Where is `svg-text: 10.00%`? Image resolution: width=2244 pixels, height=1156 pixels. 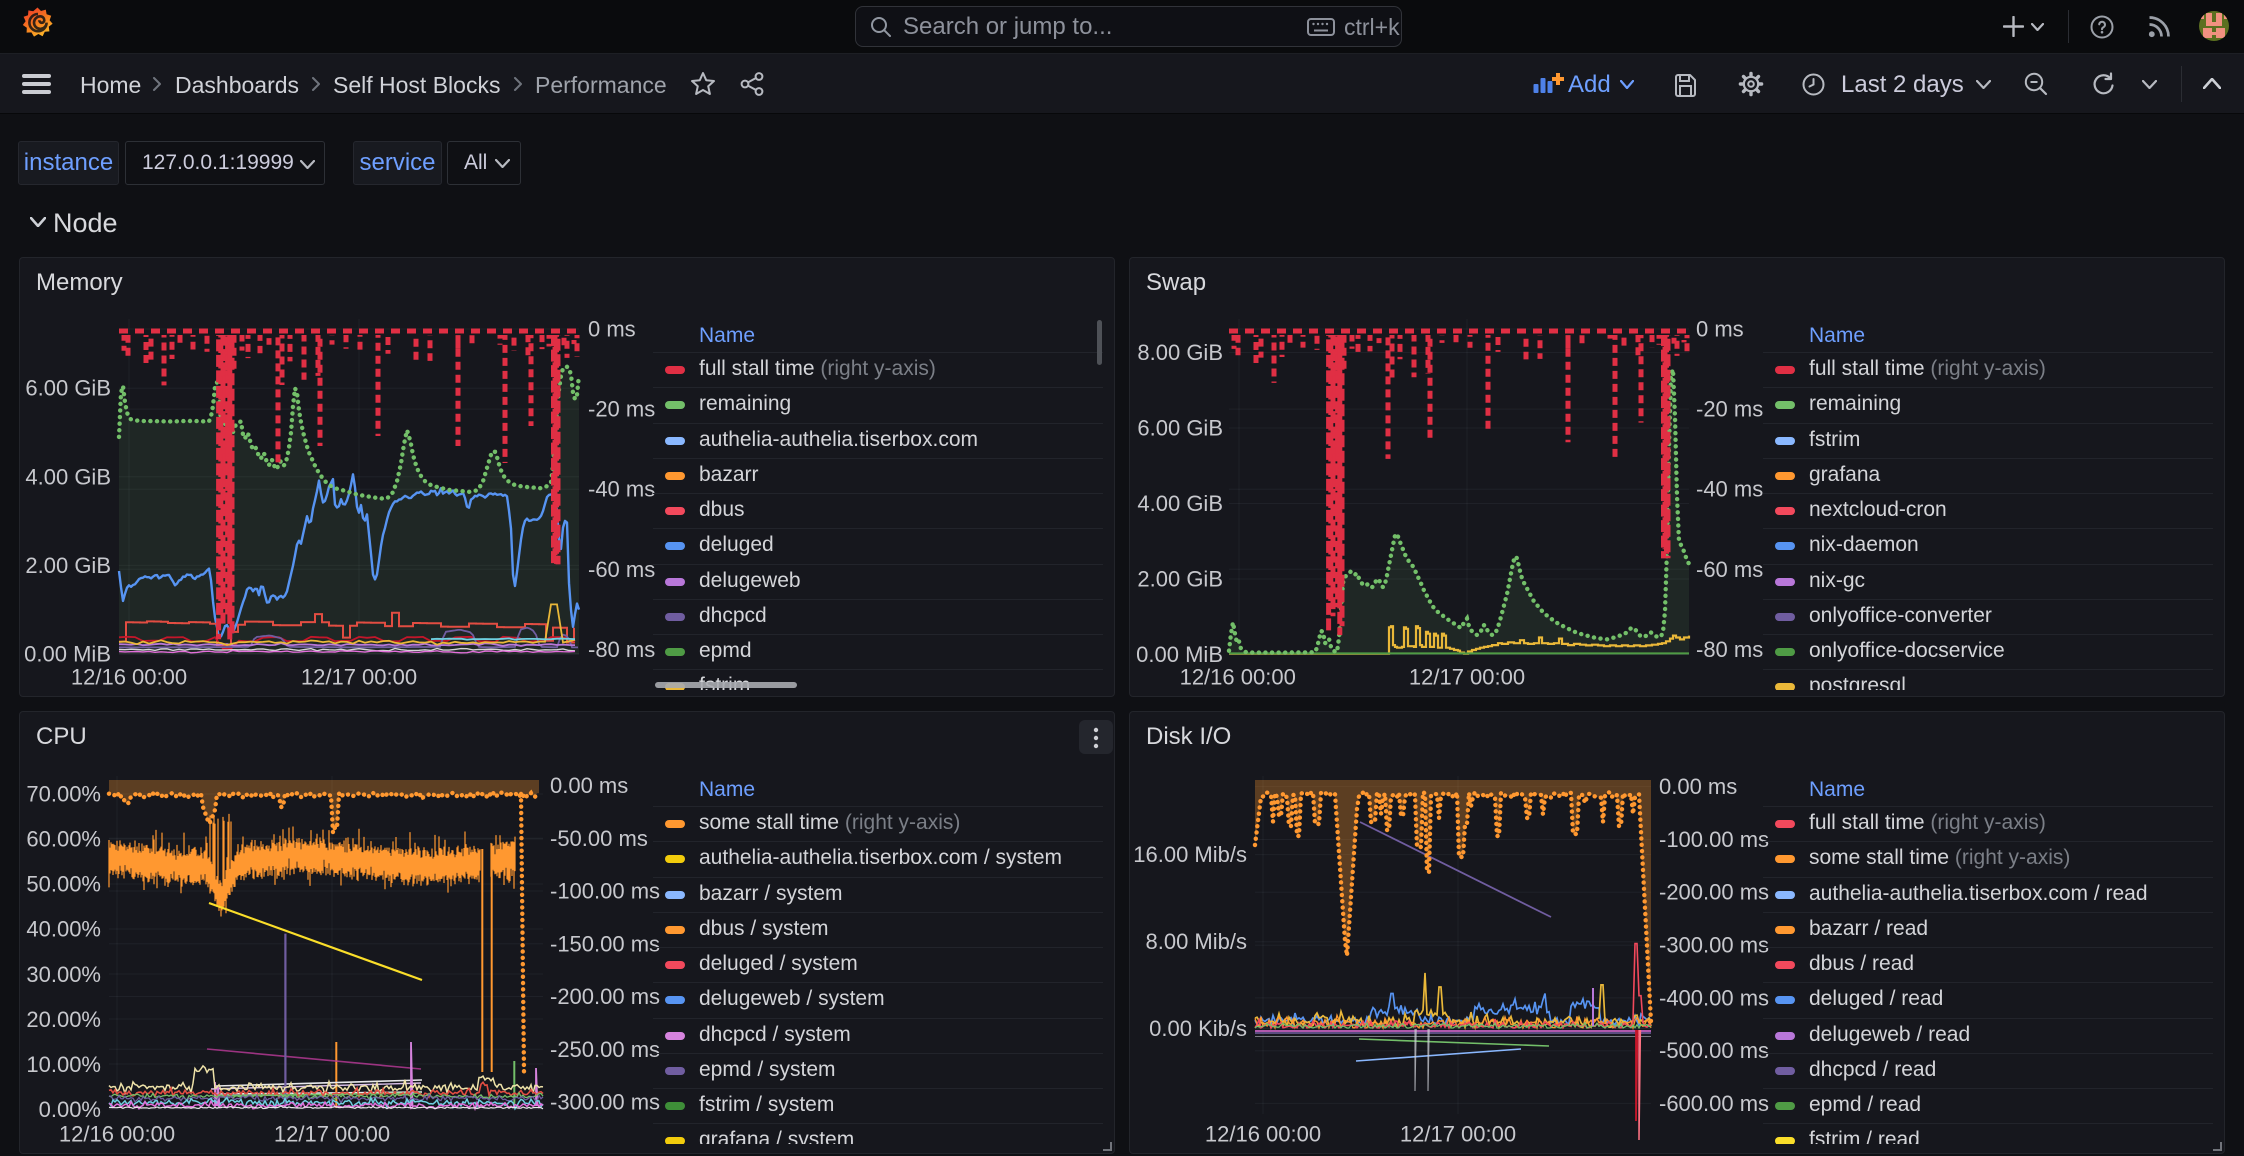
svg-text: 10.00% is located at coordinates (63, 1064).